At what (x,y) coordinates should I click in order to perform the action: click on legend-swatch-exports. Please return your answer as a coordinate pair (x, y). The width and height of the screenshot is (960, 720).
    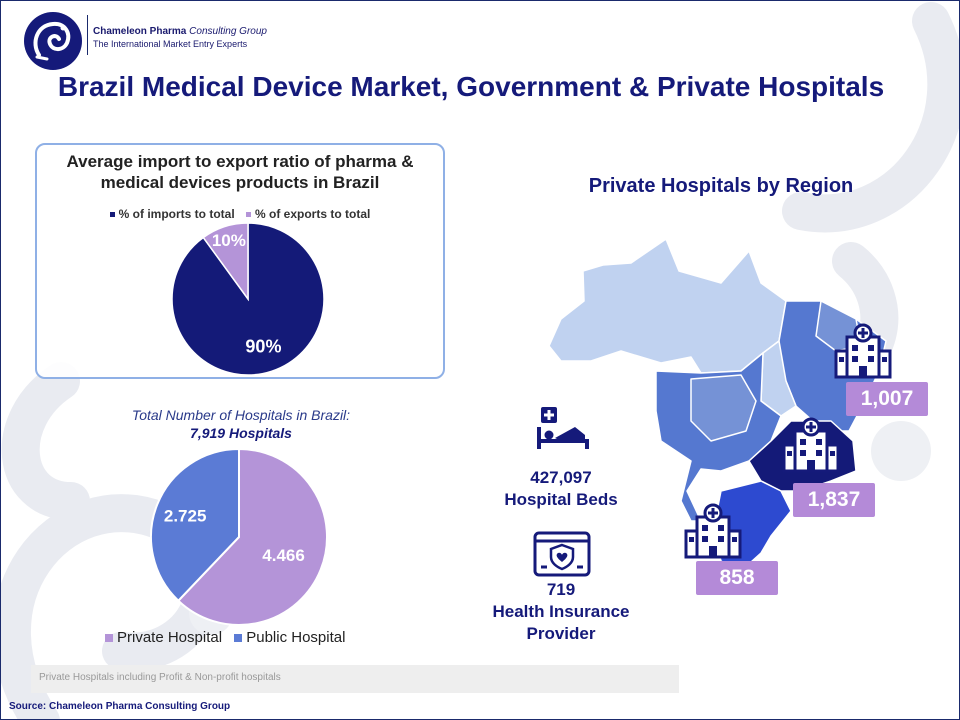
    Looking at the image, I should click on (248, 215).